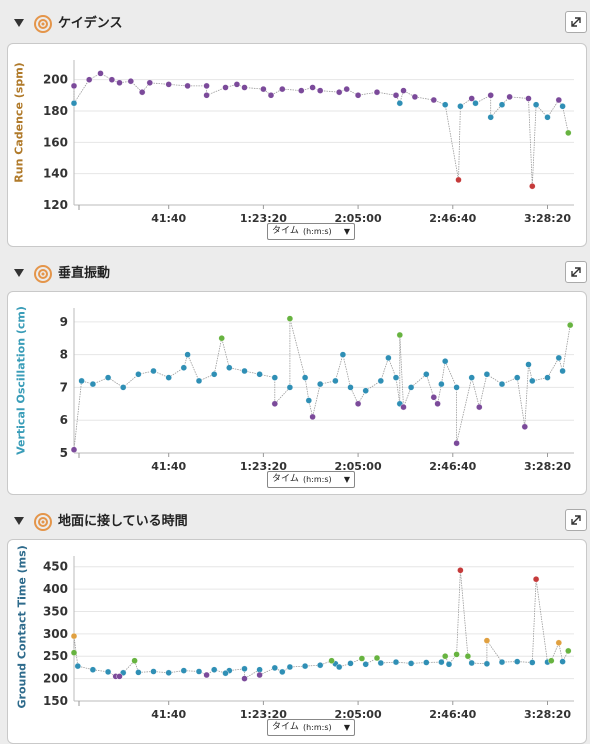 This screenshot has height=744, width=590. What do you see at coordinates (55, 142) in the screenshot?
I see `y-tick-label: 160` at bounding box center [55, 142].